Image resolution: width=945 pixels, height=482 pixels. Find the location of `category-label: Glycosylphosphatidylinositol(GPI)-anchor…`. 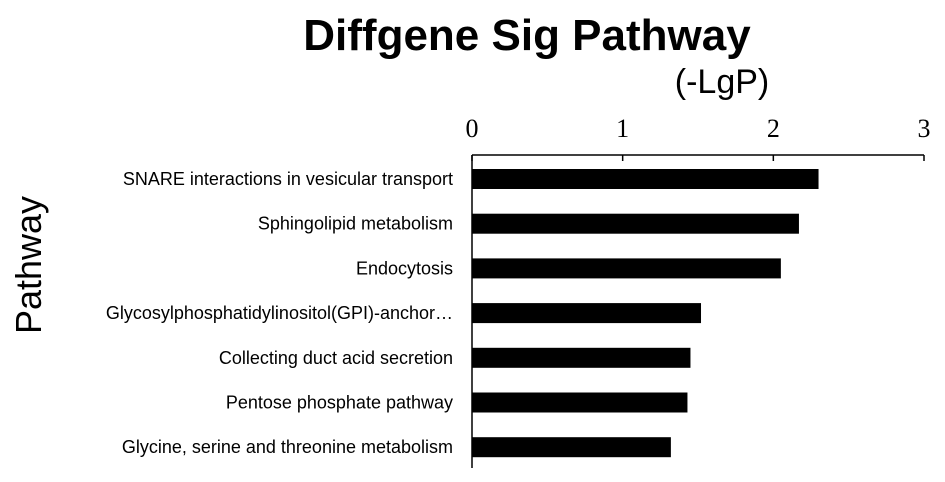

category-label: Glycosylphosphatidylinositol(GPI)-anchor… is located at coordinates (279, 313).